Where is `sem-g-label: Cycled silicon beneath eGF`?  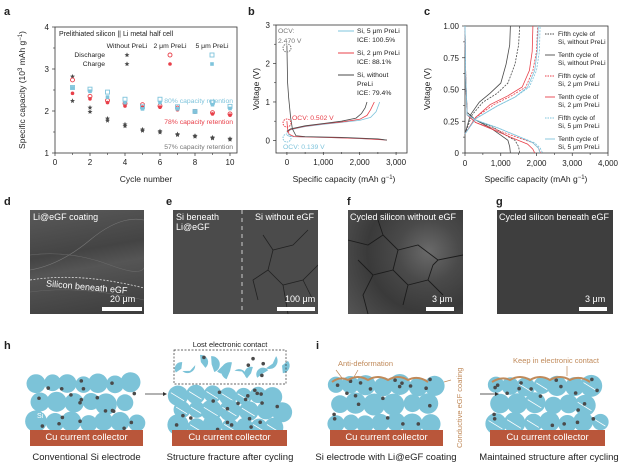
sem-g-label: Cycled silicon beneath eGF is located at coordinates (554, 217).